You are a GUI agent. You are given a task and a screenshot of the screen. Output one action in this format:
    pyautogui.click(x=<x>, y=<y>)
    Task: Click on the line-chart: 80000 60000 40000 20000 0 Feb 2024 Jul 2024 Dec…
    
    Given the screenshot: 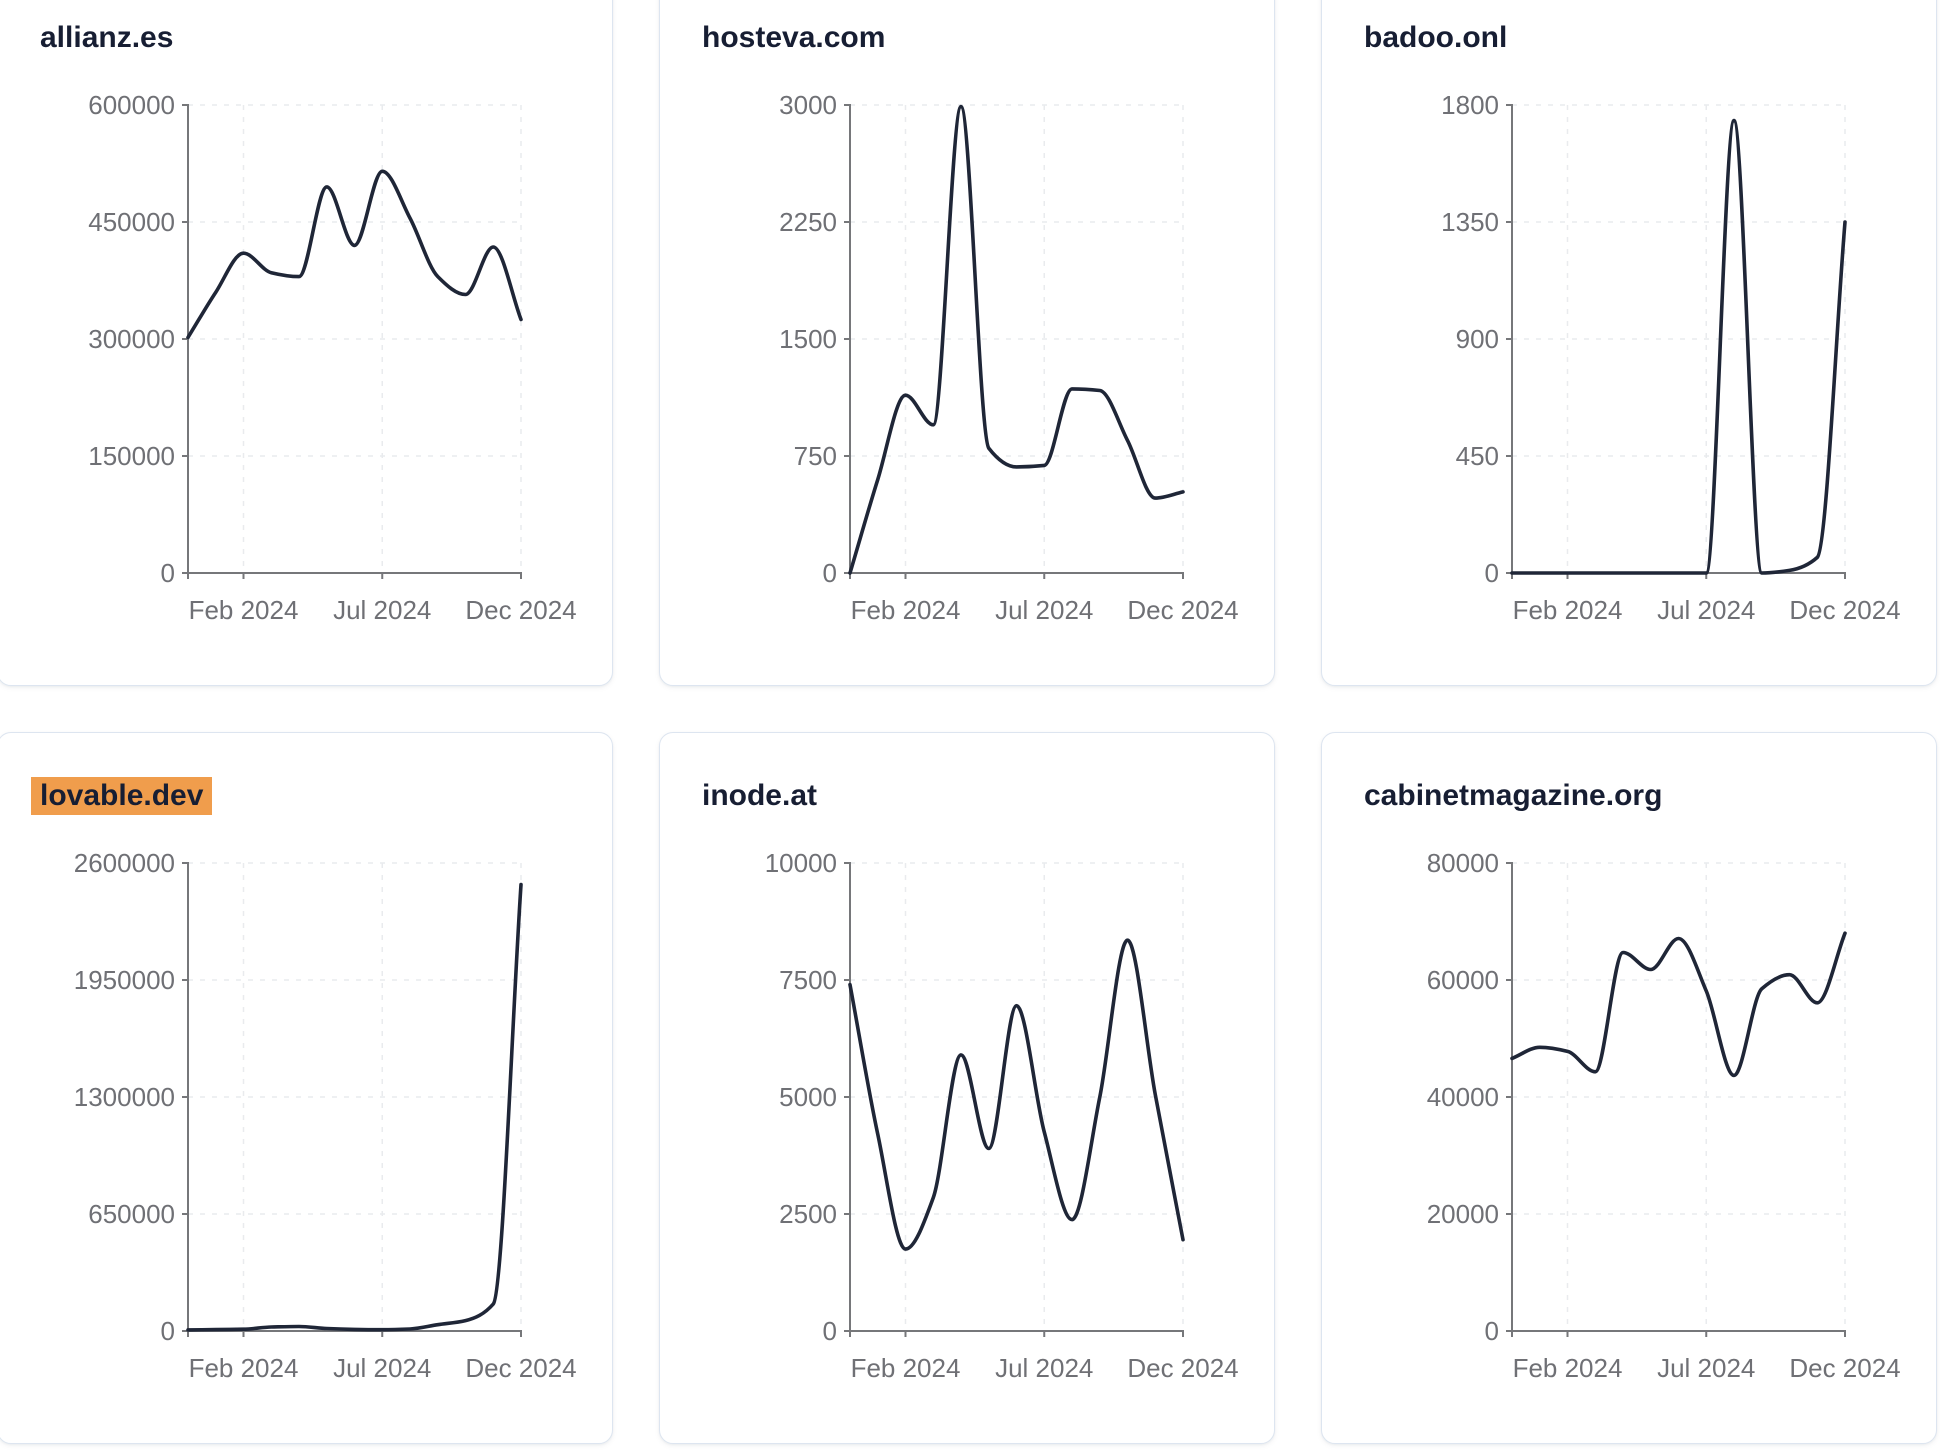 What is the action you would take?
    pyautogui.click(x=1664, y=1115)
    